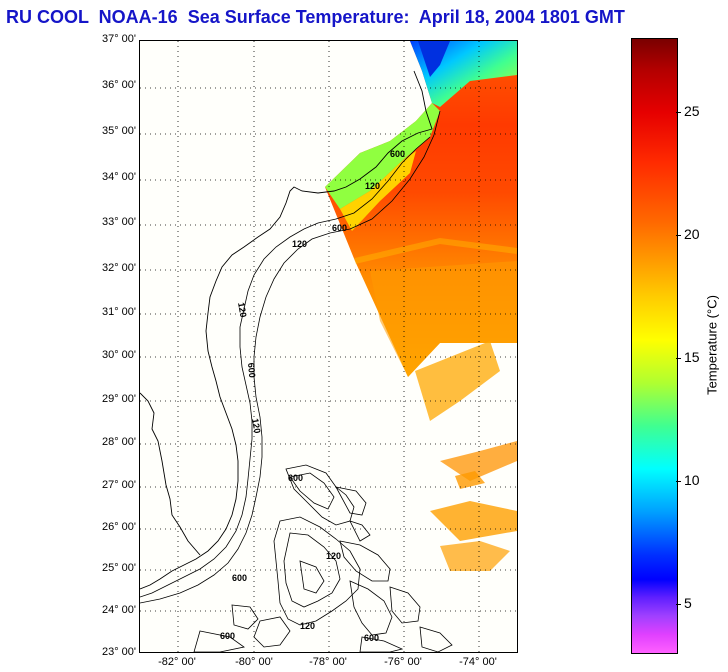  I want to click on latitude-label: 26° 00', so click(118, 527).